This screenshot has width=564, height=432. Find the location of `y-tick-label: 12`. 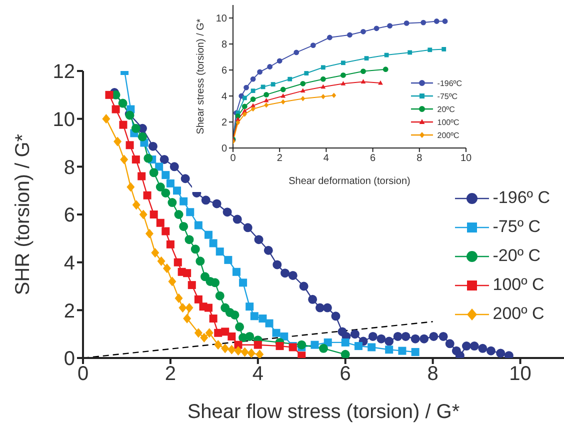

y-tick-label: 12 is located at coordinates (63, 72).